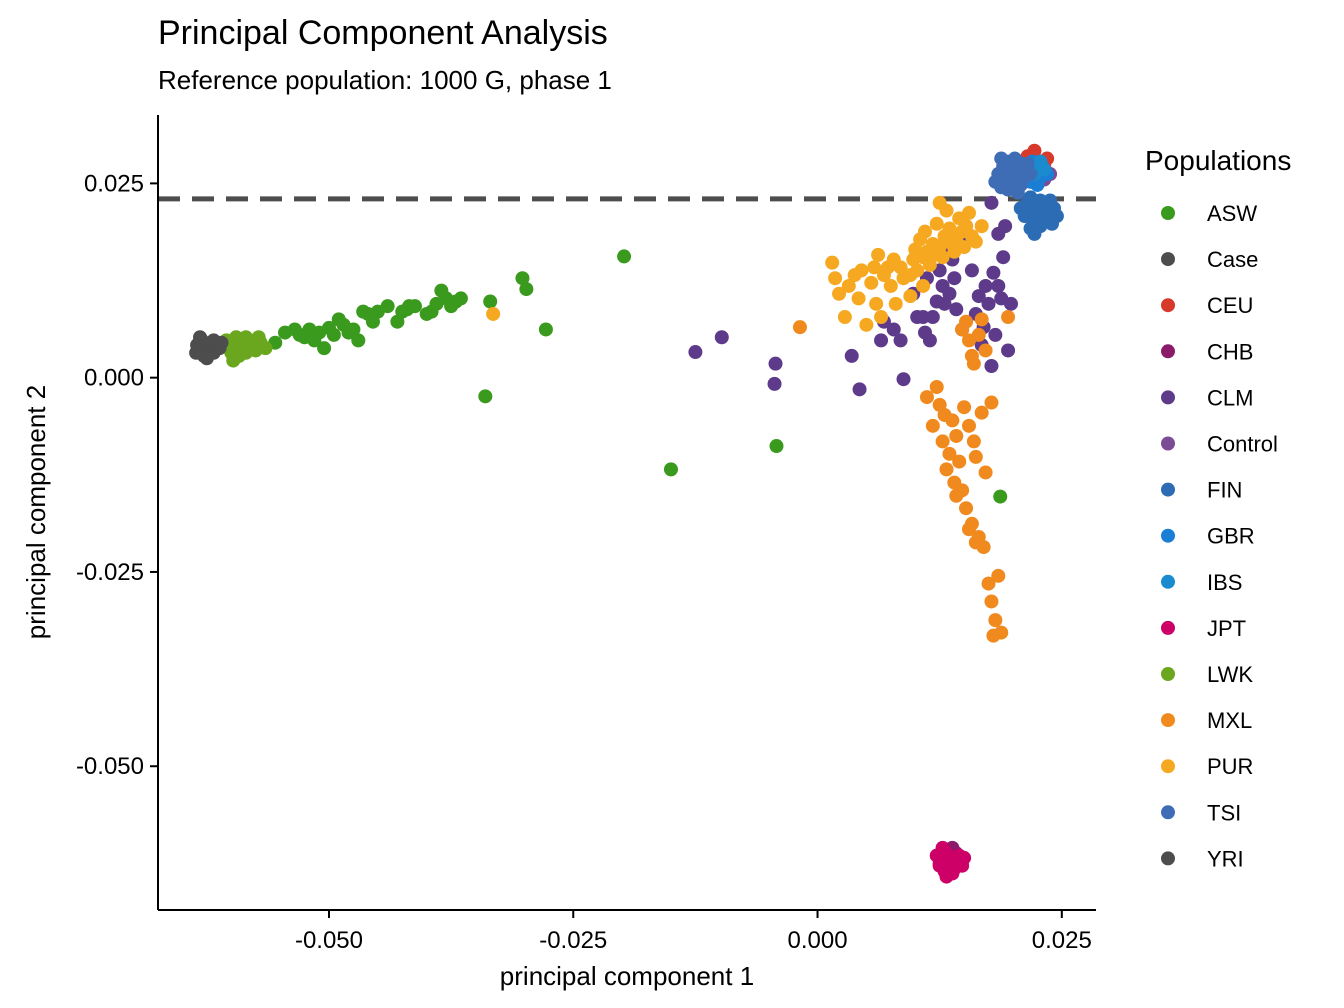  I want to click on legend-label-yri: YRI, so click(1225, 858).